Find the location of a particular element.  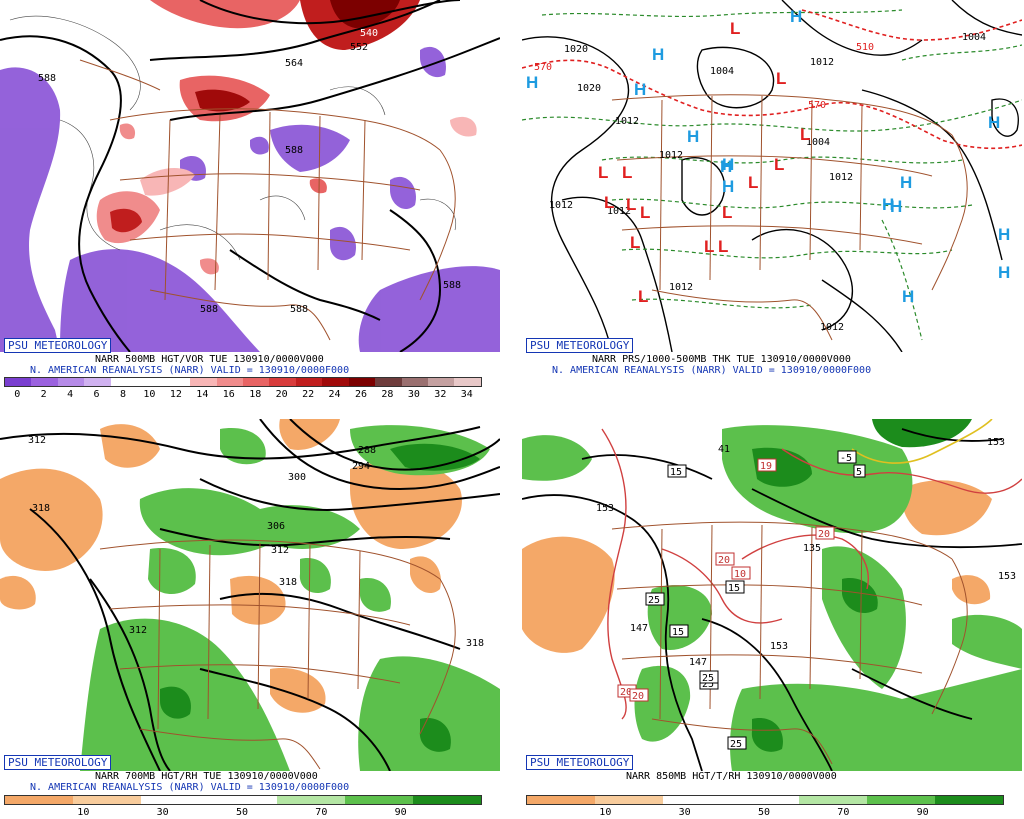

colorbar-tick-label: 24 is located at coordinates (334, 394).